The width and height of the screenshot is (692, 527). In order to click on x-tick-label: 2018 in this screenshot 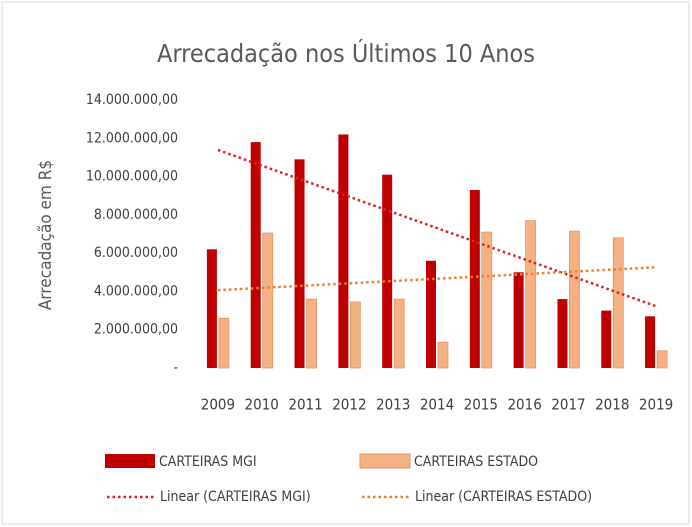, I will do `click(612, 405)`.